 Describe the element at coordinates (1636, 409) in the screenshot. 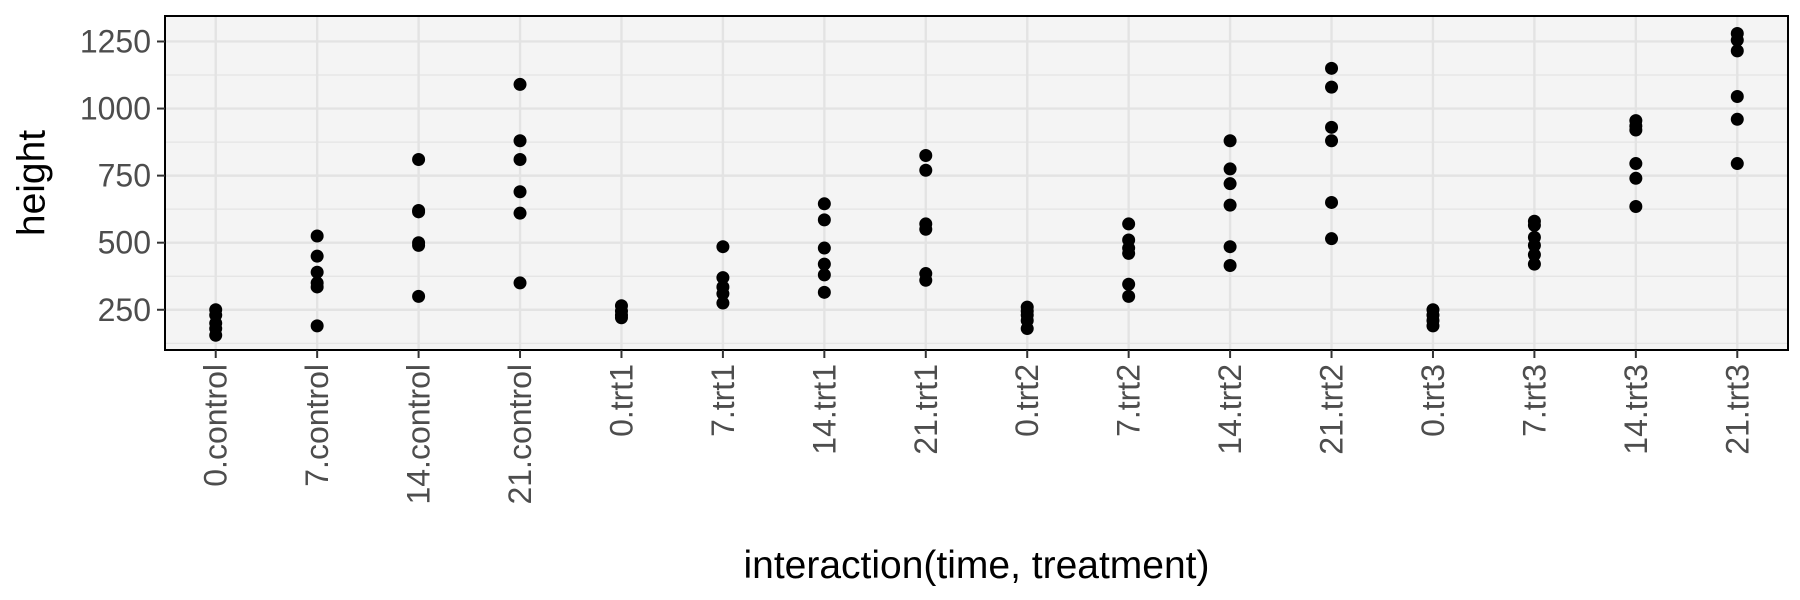

I see `x-tick-label: 14.trt3` at that location.